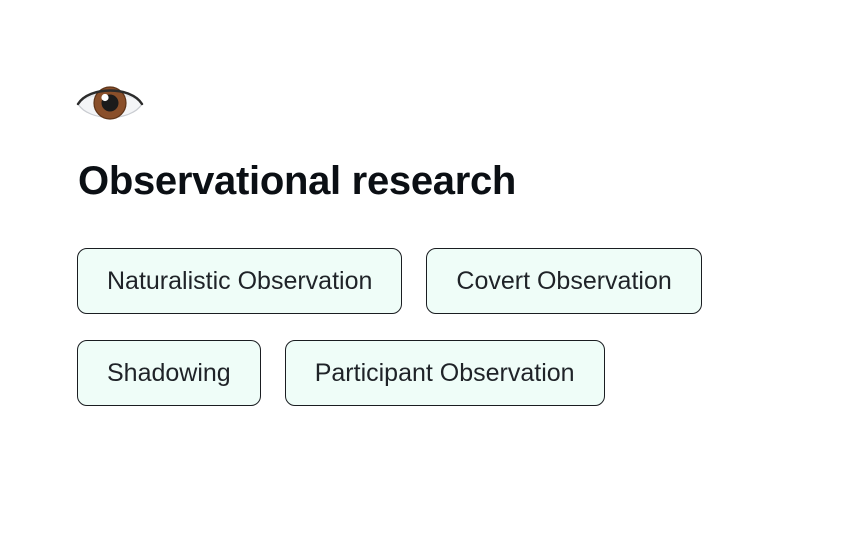  I want to click on chip-covert-observation: Covert Observation, so click(564, 281).